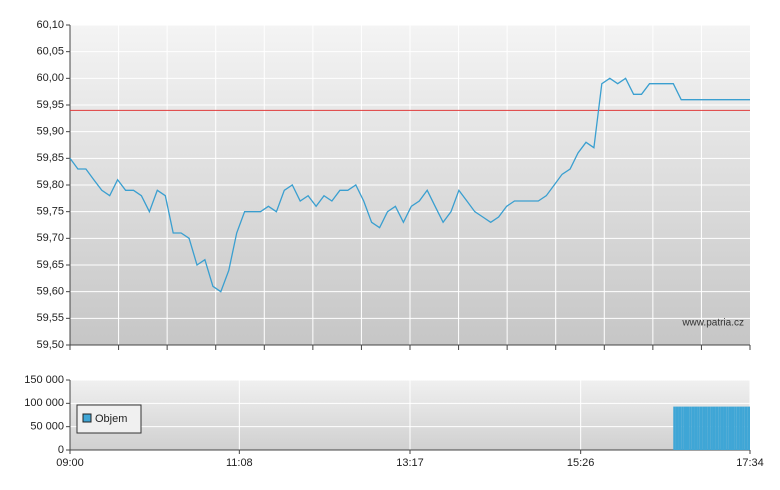 This screenshot has width=780, height=490. Describe the element at coordinates (111, 419) in the screenshot. I see `legend-label: Objem` at that location.